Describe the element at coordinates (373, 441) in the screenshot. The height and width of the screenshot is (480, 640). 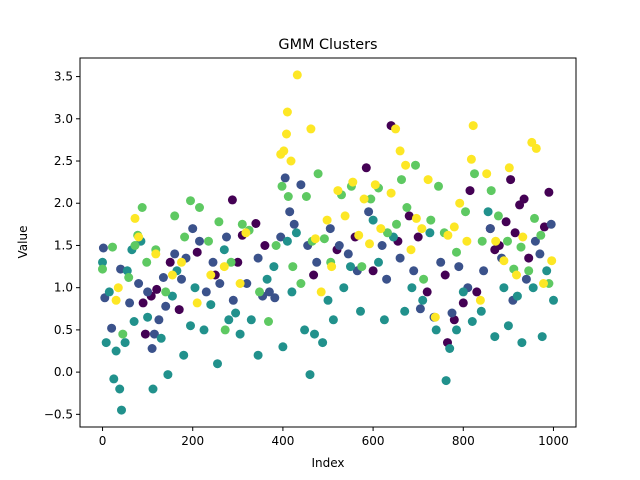
I see `x-tick-label: 600` at that location.